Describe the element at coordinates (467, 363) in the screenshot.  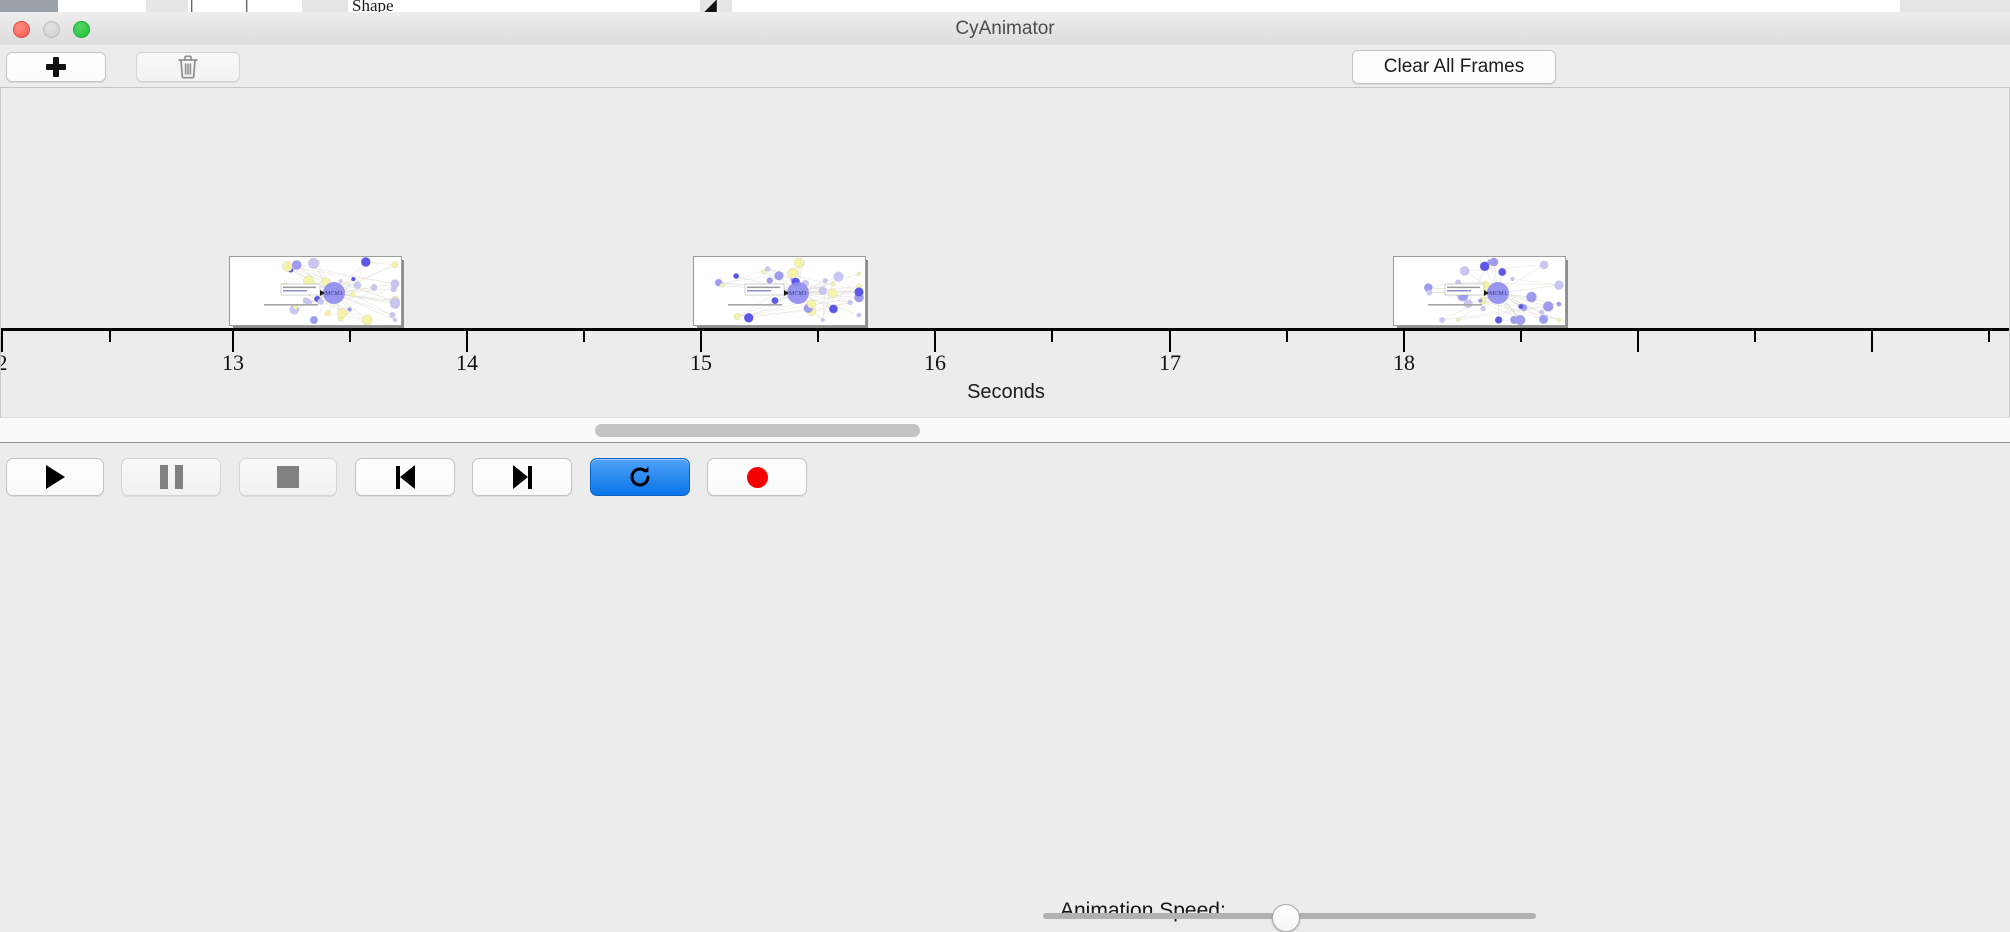
I see `axis-tick-label: 14` at that location.